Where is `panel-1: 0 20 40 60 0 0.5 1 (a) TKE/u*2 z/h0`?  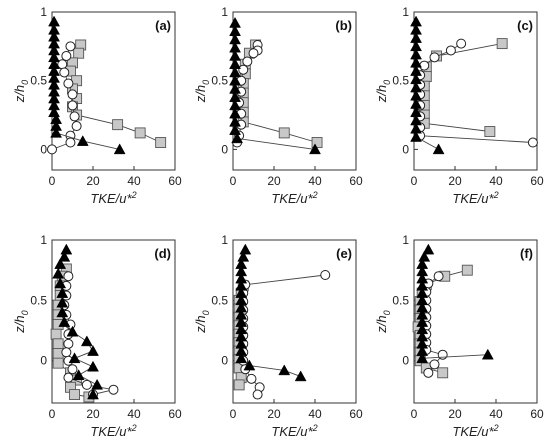 panel-1: 0 20 40 60 0 0.5 1 (a) TKE/u*2 z/h0 is located at coordinates (97, 105).